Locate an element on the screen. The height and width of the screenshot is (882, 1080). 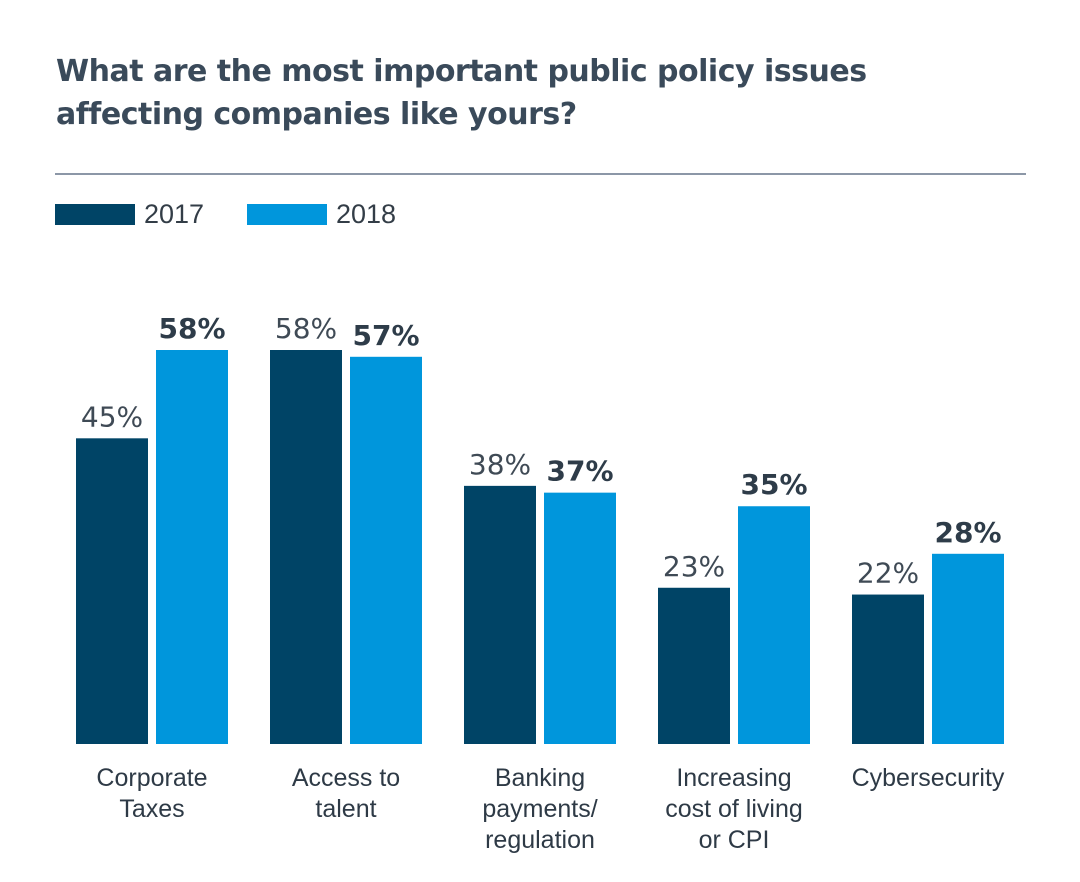
legend-item-2018: 2018 is located at coordinates (321, 214).